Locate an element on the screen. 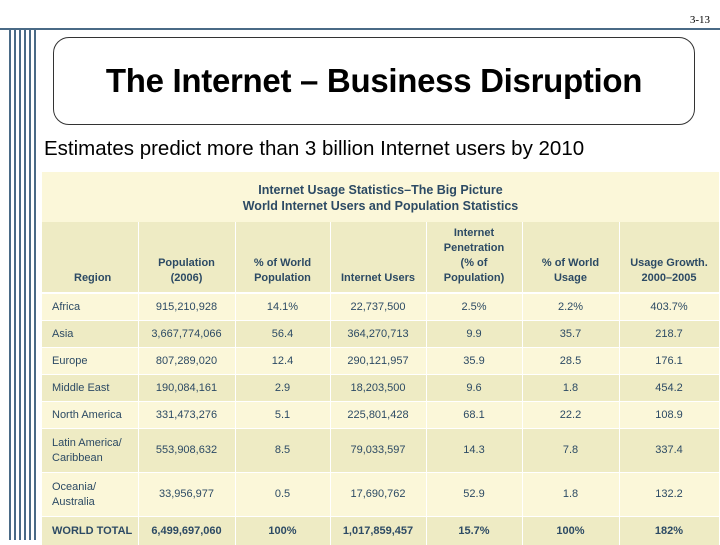  cell-population: 190,084,161 is located at coordinates (186, 388).